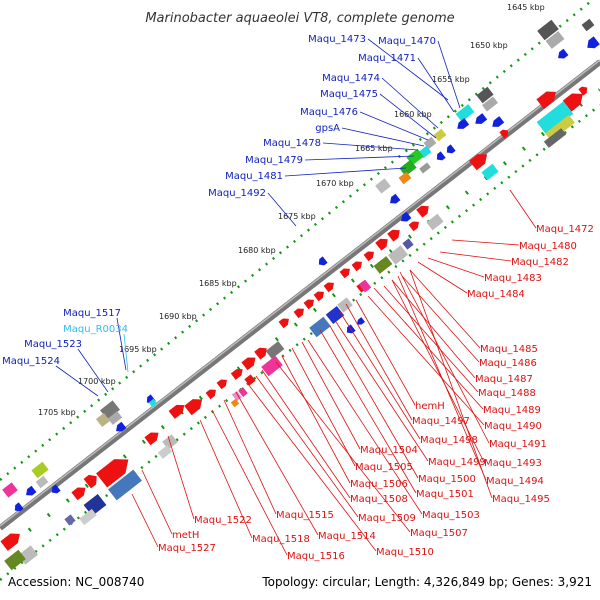  I want to click on gene-label-maqu-1515: Maqu_1515, so click(305, 515).